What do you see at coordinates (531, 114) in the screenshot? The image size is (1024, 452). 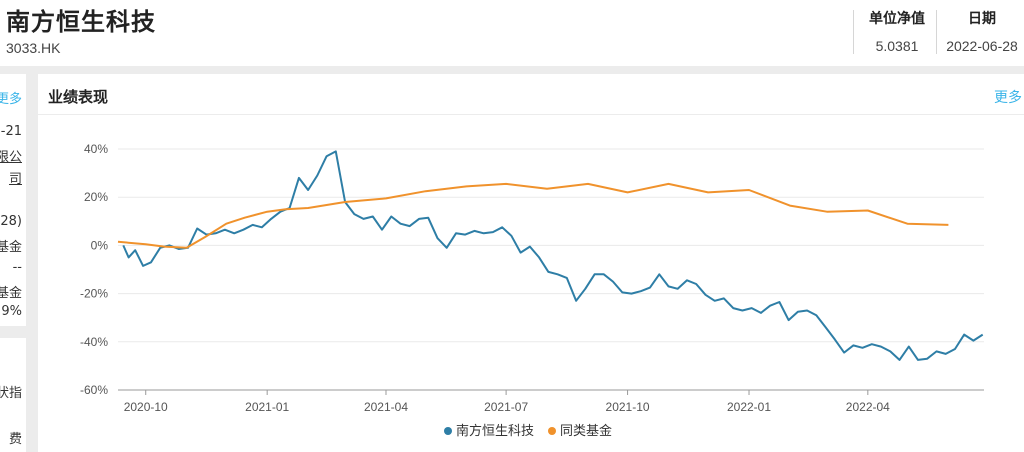 I see `section-divider` at bounding box center [531, 114].